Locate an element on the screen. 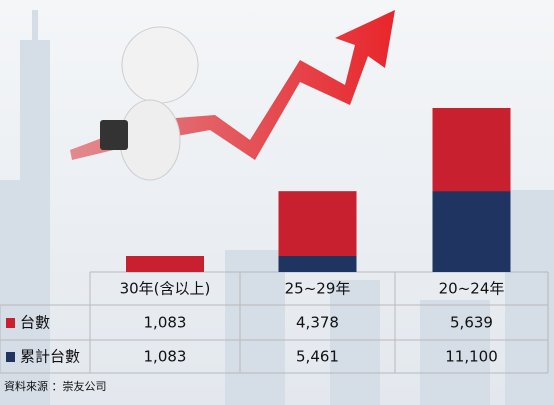  cell-value: 11,100 is located at coordinates (471, 357).